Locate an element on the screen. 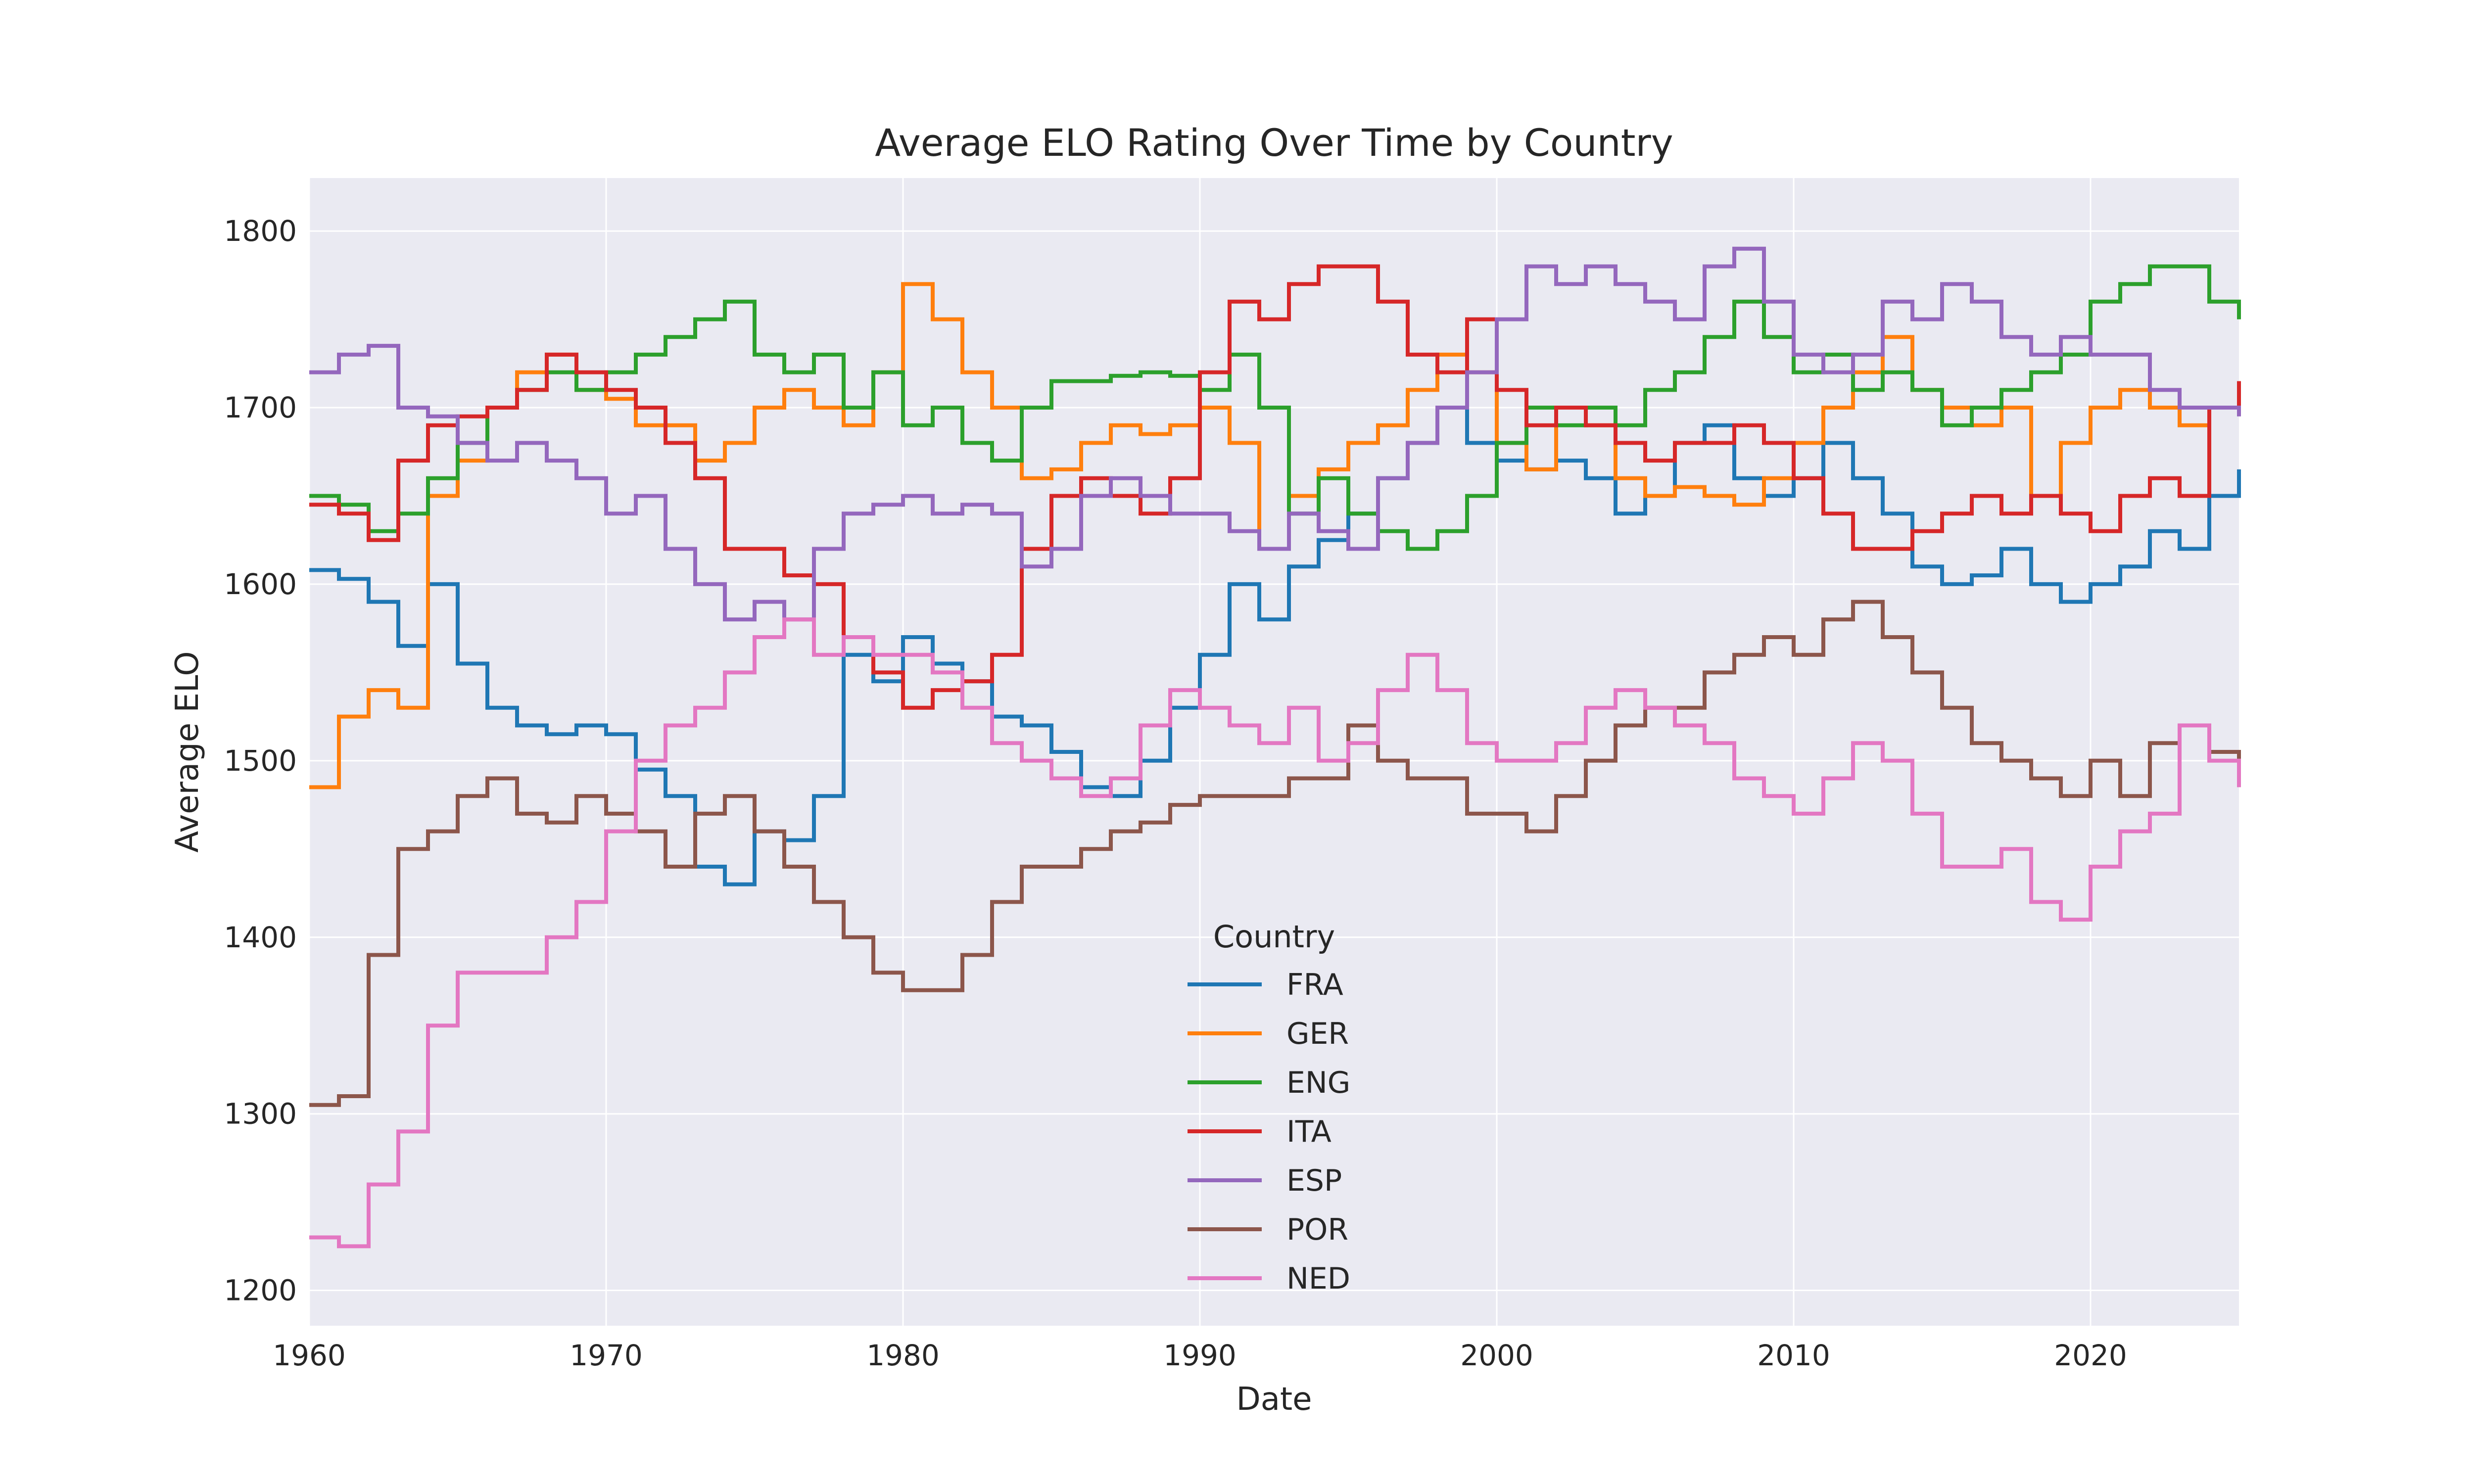 The image size is (2474, 1484). x-axis-ticks: 1960 1970 1980 1990 2000 2010 2020 is located at coordinates (1200, 1355).